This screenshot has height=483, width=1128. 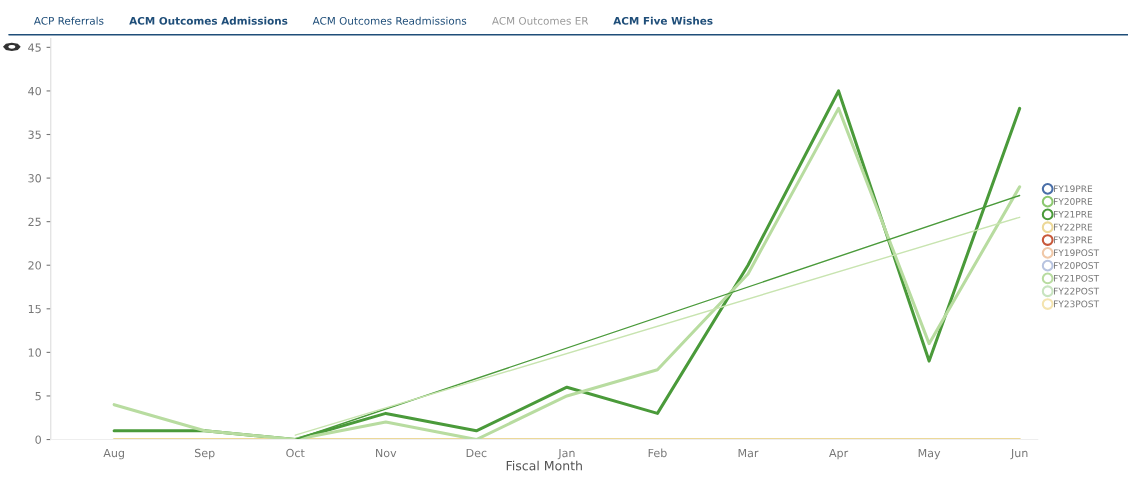 What do you see at coordinates (476, 453) in the screenshot?
I see `x-tick-label: Dec` at bounding box center [476, 453].